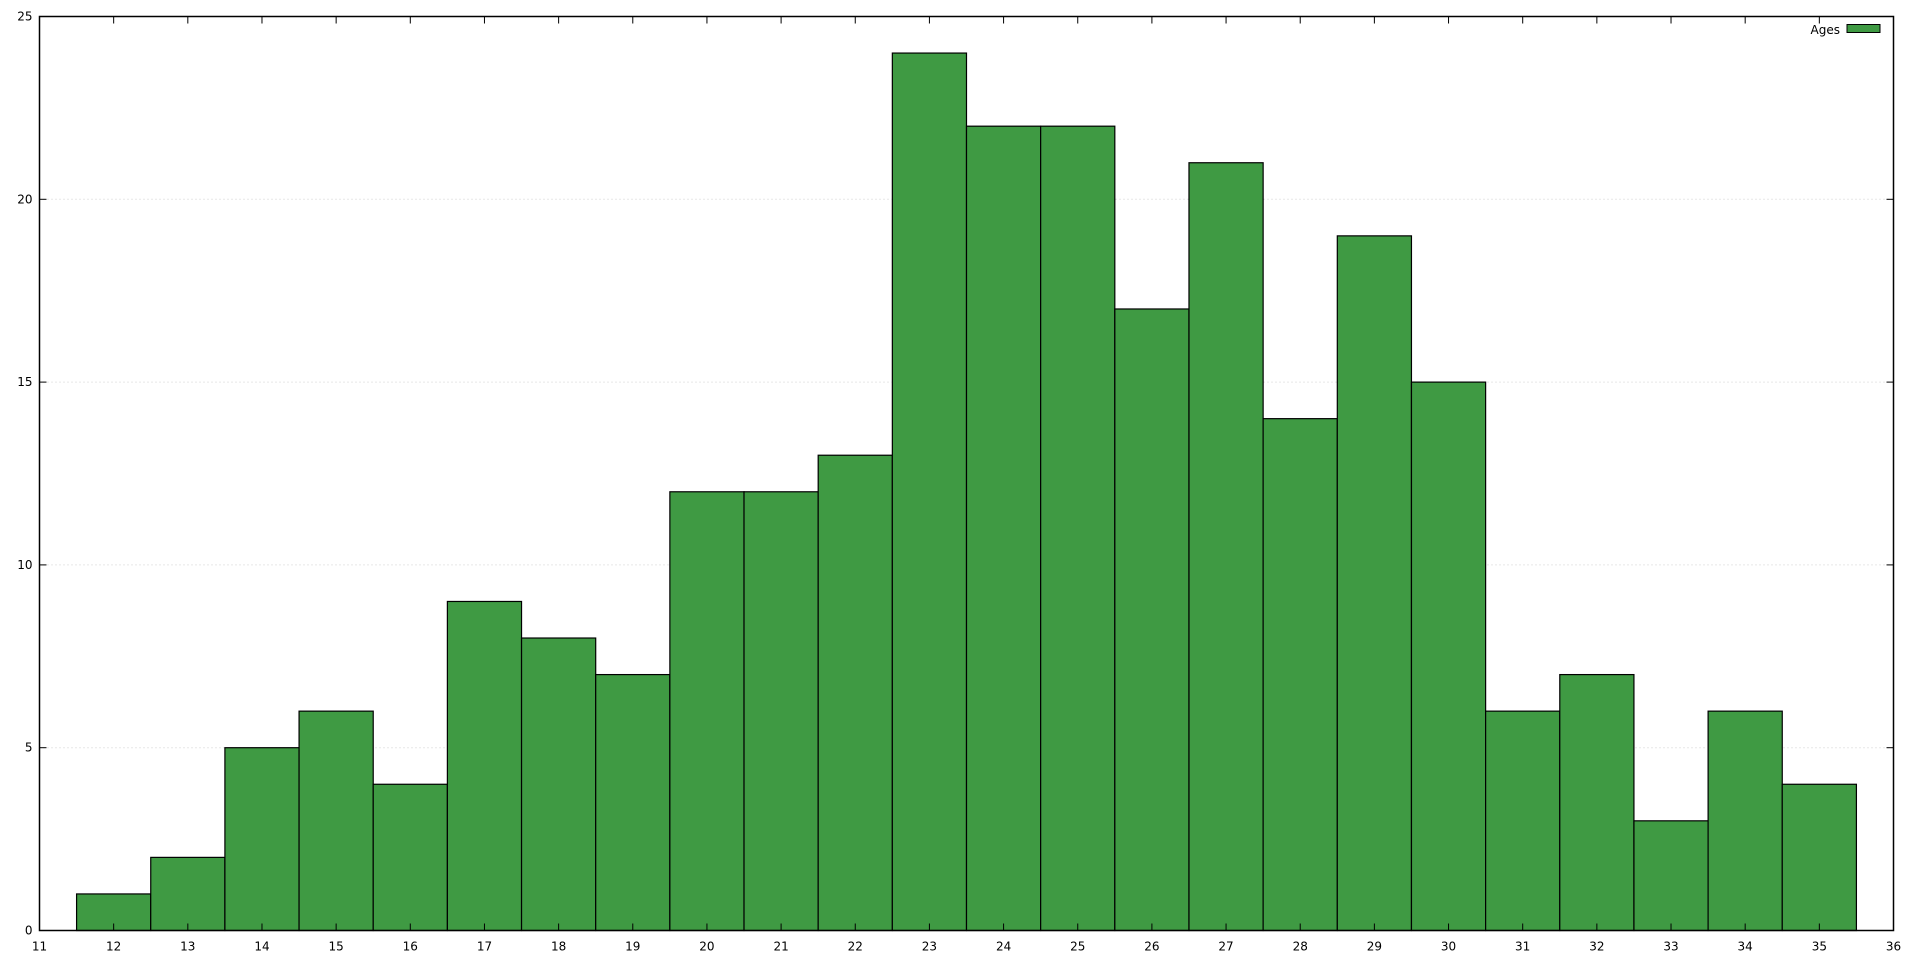 This screenshot has width=1916, height=960. What do you see at coordinates (1670, 947) in the screenshot?
I see `x-tick-label: 33` at bounding box center [1670, 947].